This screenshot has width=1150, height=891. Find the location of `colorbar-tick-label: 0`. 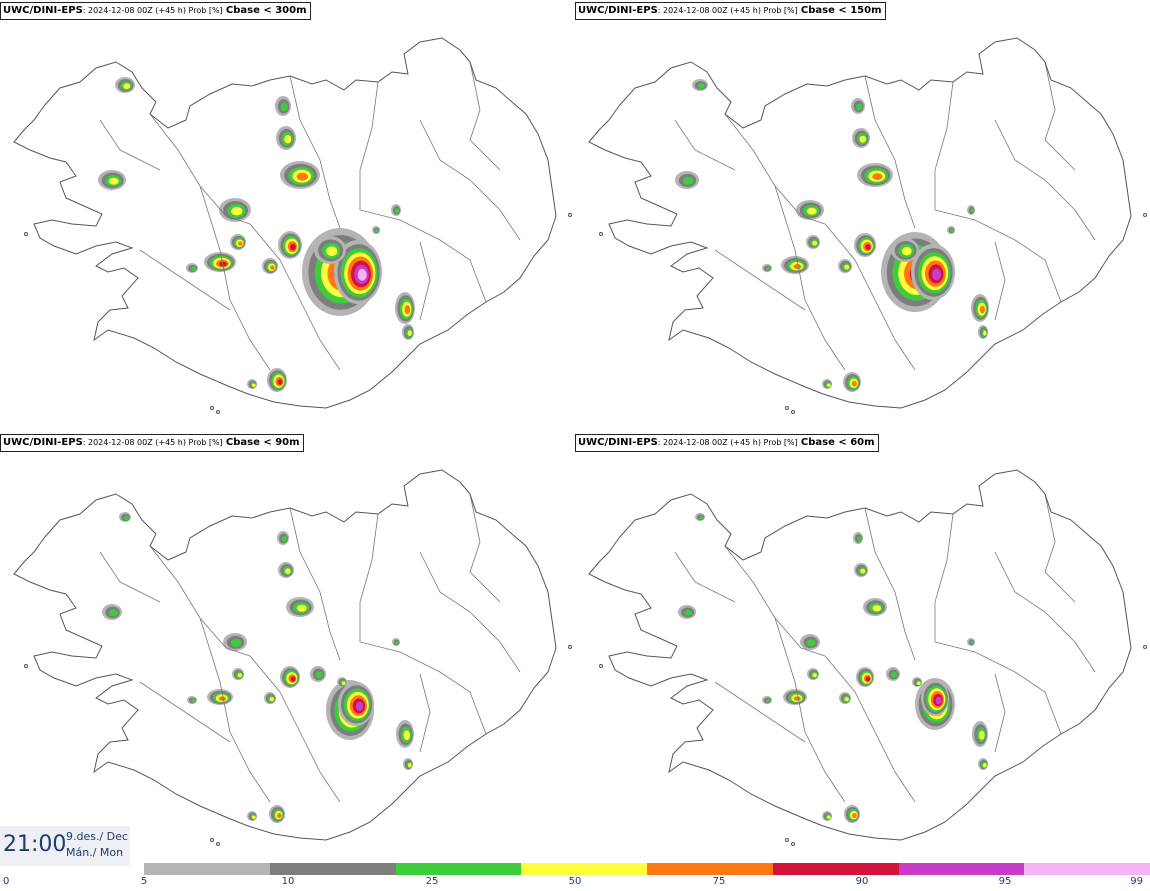

colorbar-tick-label: 0 is located at coordinates (6, 881).